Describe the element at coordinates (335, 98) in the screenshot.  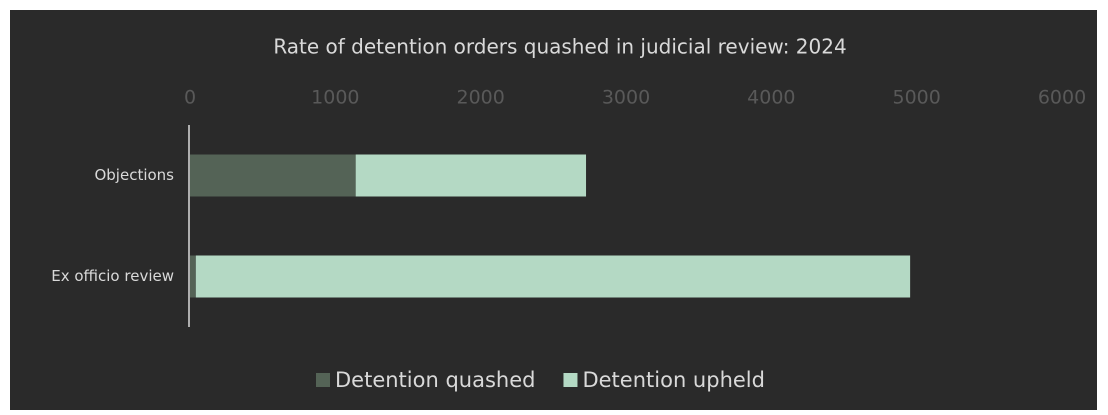
I see `x-tick-label: 1000` at that location.